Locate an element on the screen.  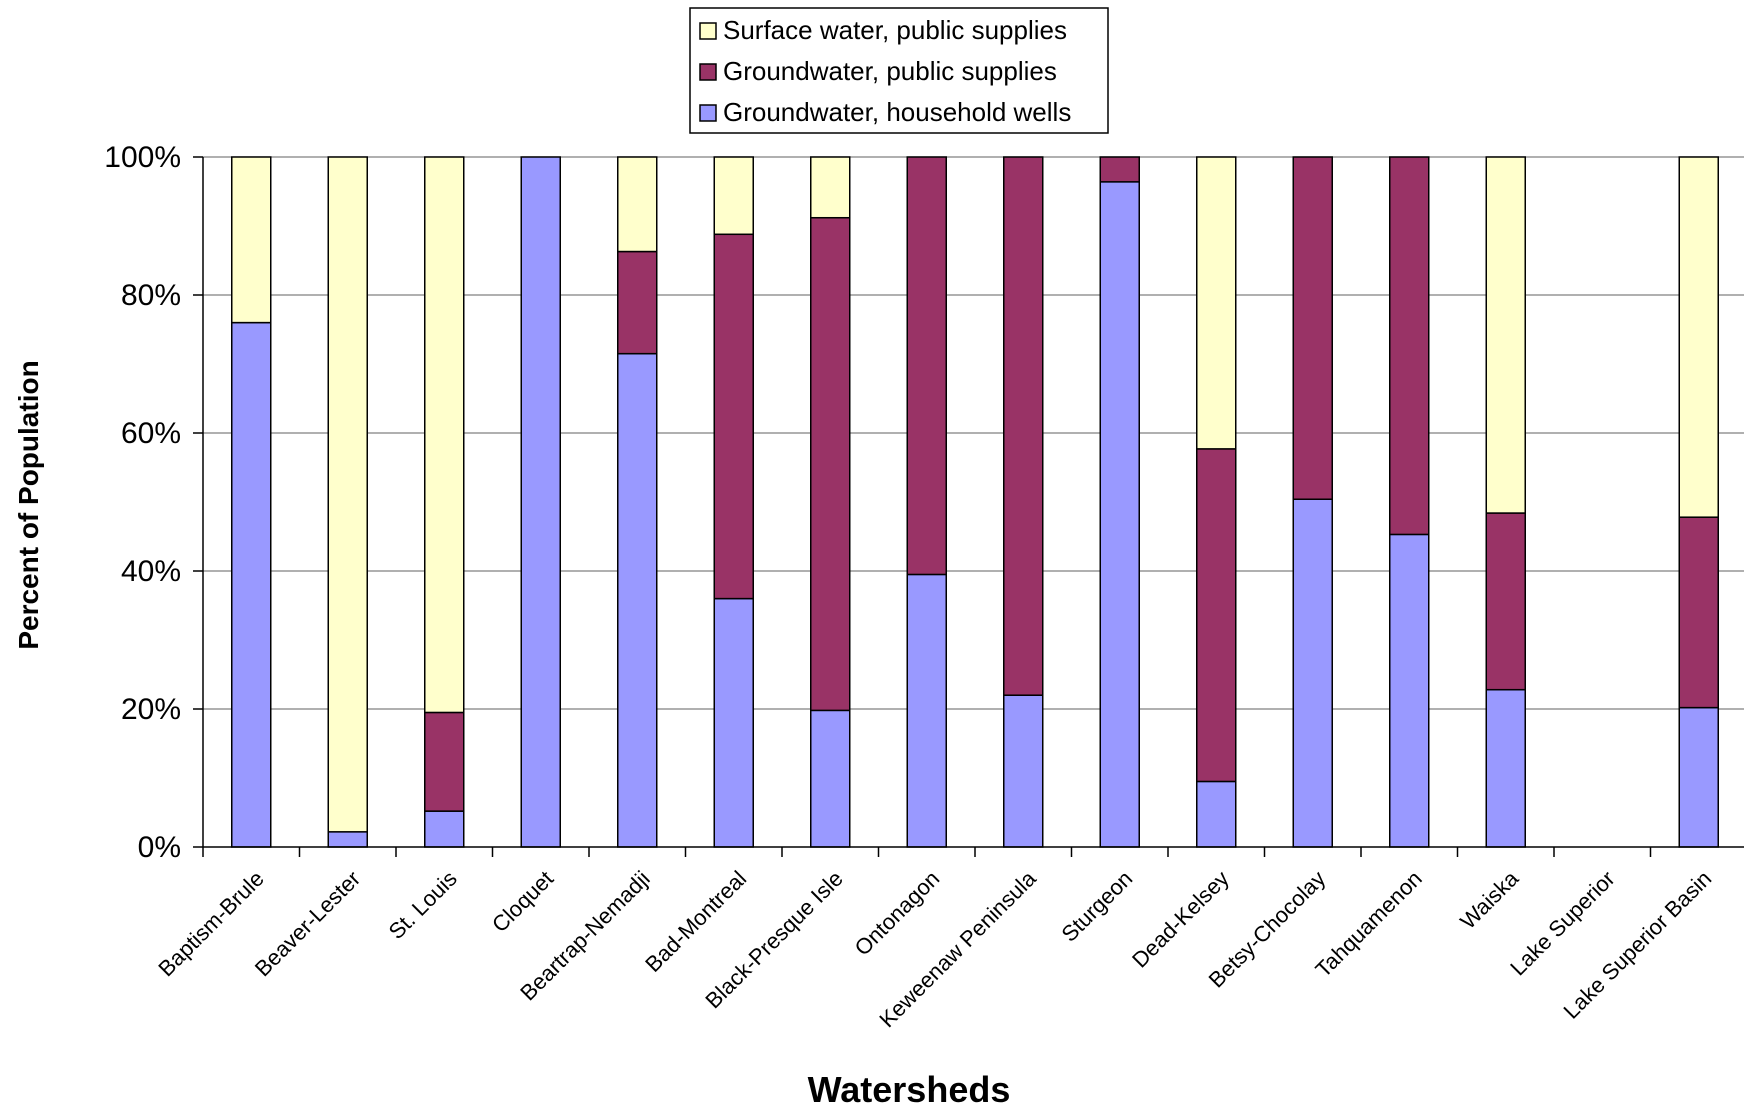
y-tick-label: 60% is located at coordinates (151, 433).